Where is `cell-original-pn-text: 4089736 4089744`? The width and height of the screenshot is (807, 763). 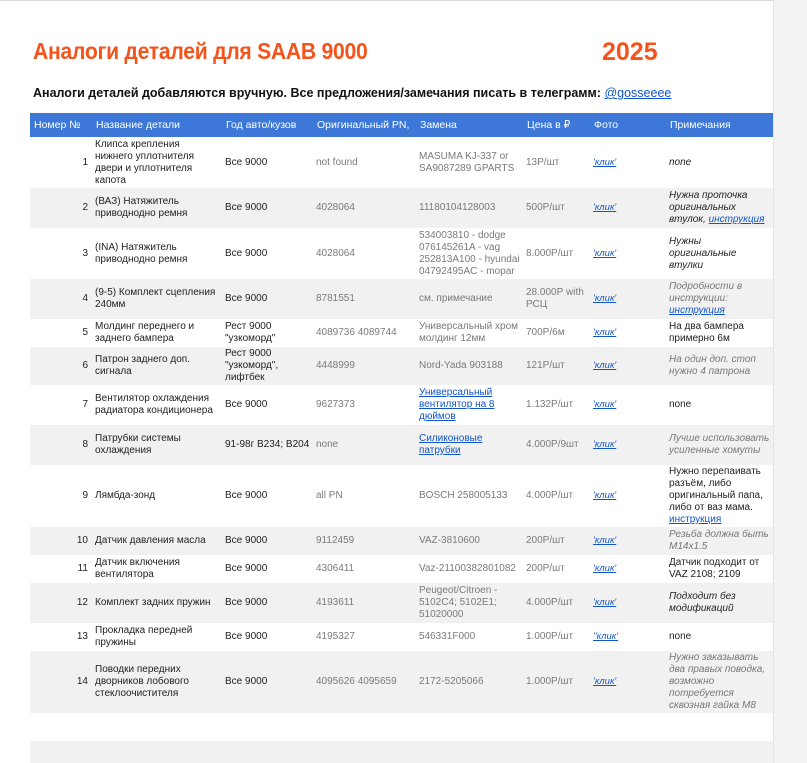
cell-original-pn-text: 4089736 4089744 is located at coordinates (356, 332).